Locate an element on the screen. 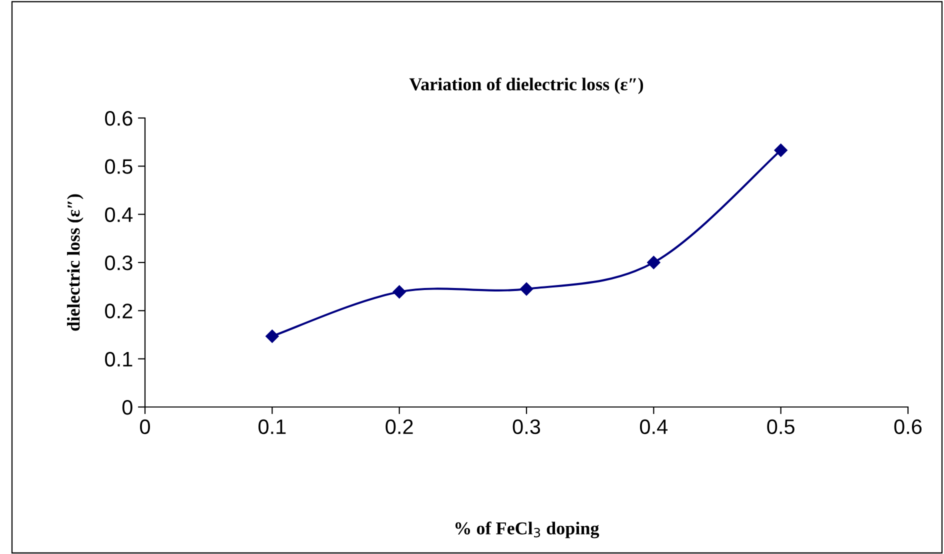 The image size is (944, 554). x-tick-label: 0 is located at coordinates (145, 426).